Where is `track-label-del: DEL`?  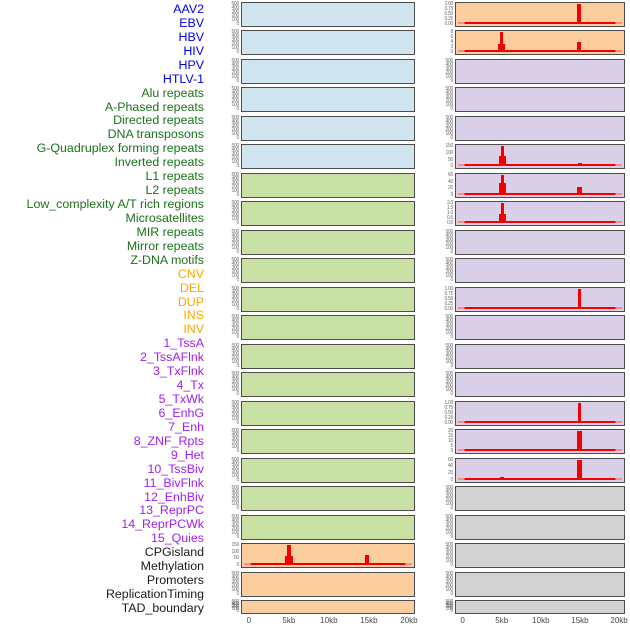 track-label-del: DEL is located at coordinates (191, 287).